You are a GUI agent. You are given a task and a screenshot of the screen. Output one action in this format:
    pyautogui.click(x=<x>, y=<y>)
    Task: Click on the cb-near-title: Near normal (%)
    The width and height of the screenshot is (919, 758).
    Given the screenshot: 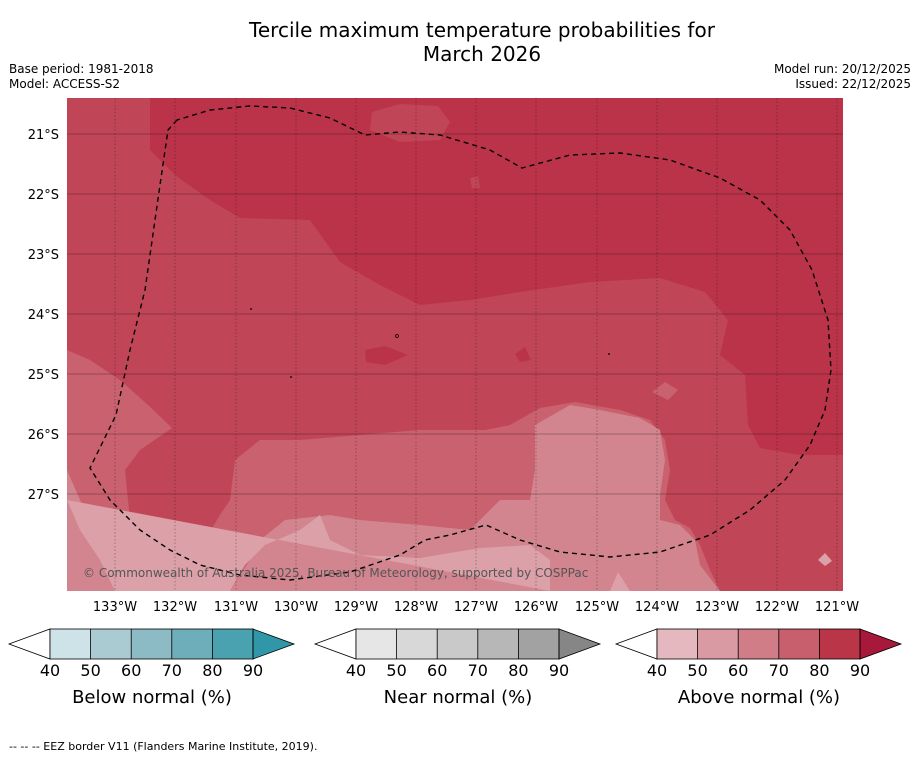 What is the action you would take?
    pyautogui.click(x=458, y=697)
    